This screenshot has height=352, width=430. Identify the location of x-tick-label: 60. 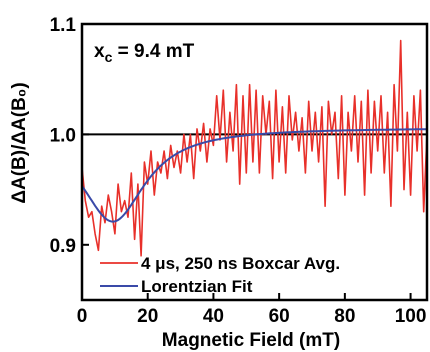
(279, 316).